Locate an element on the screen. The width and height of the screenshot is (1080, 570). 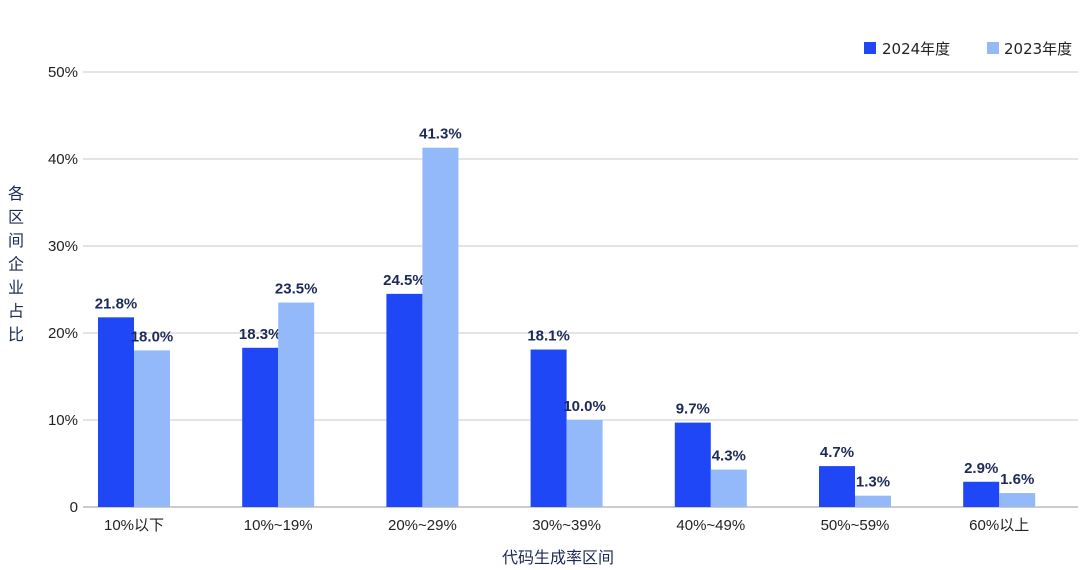
y-tick-label: 50% is located at coordinates (63, 72).